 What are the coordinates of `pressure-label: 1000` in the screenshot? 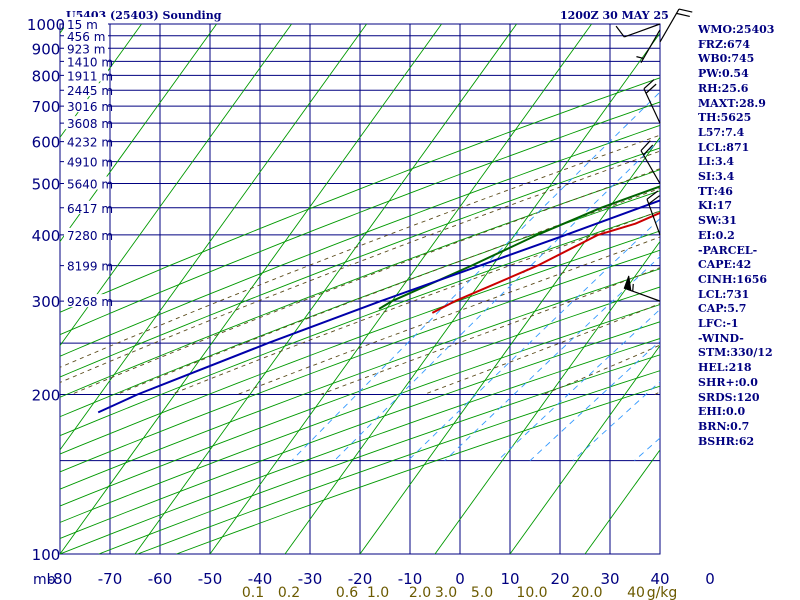 It's located at (46, 25).